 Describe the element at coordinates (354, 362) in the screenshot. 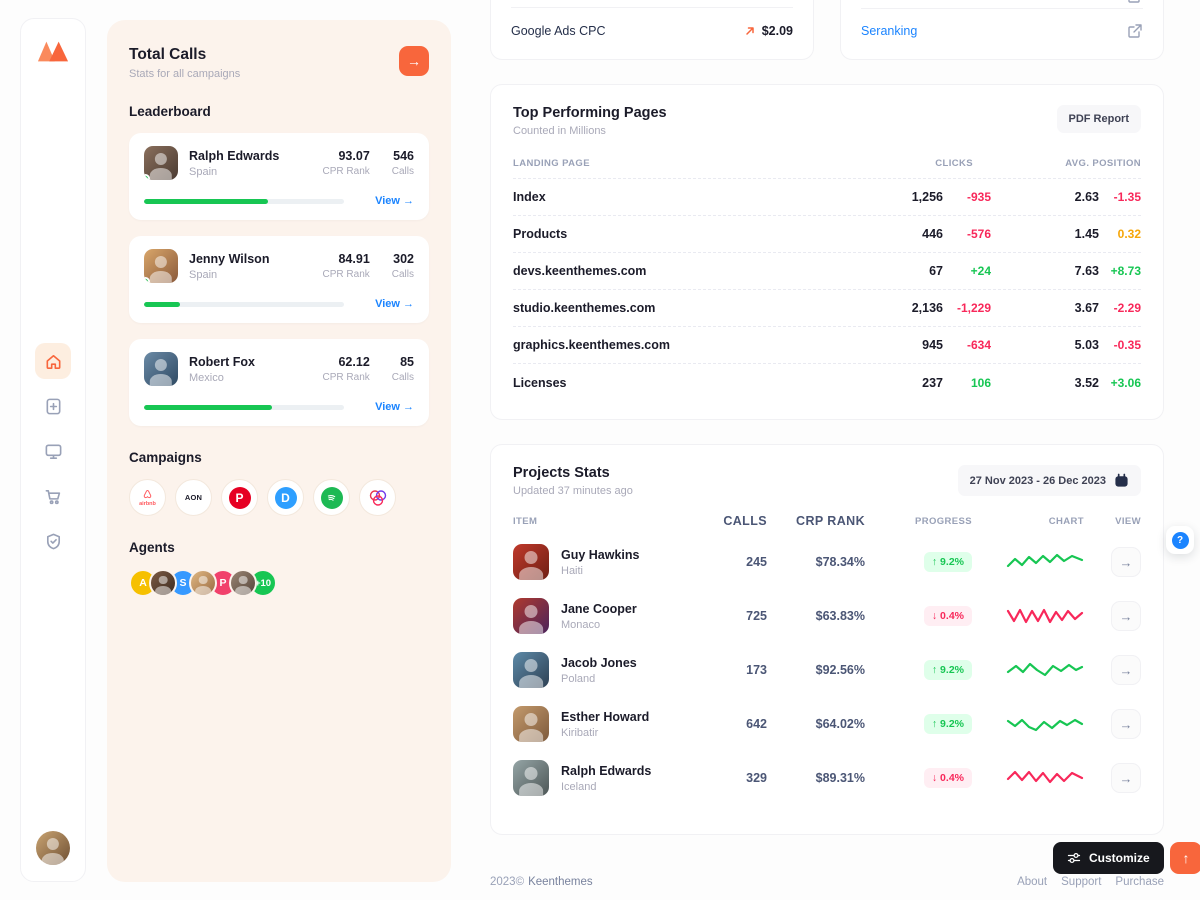

I see `cpr-rank-value: 62.12` at that location.